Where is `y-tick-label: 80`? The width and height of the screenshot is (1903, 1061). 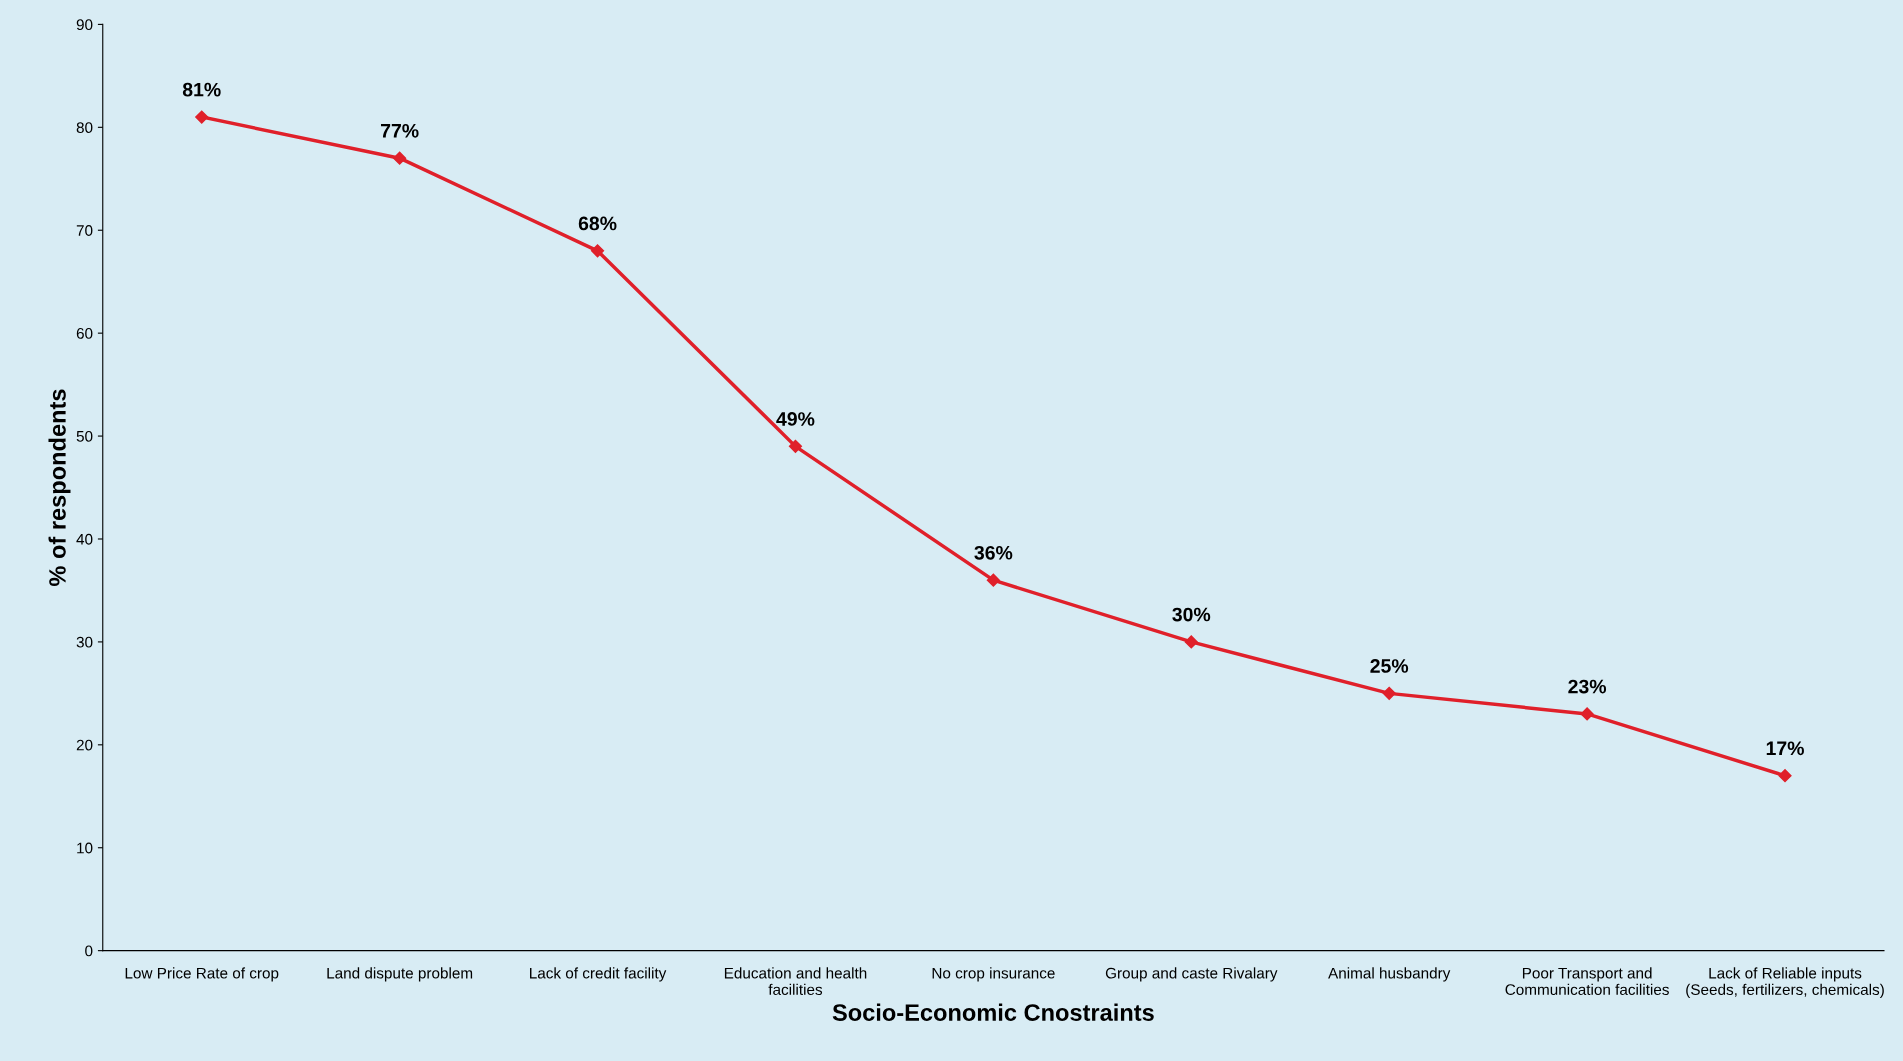 y-tick-label: 80 is located at coordinates (84, 128).